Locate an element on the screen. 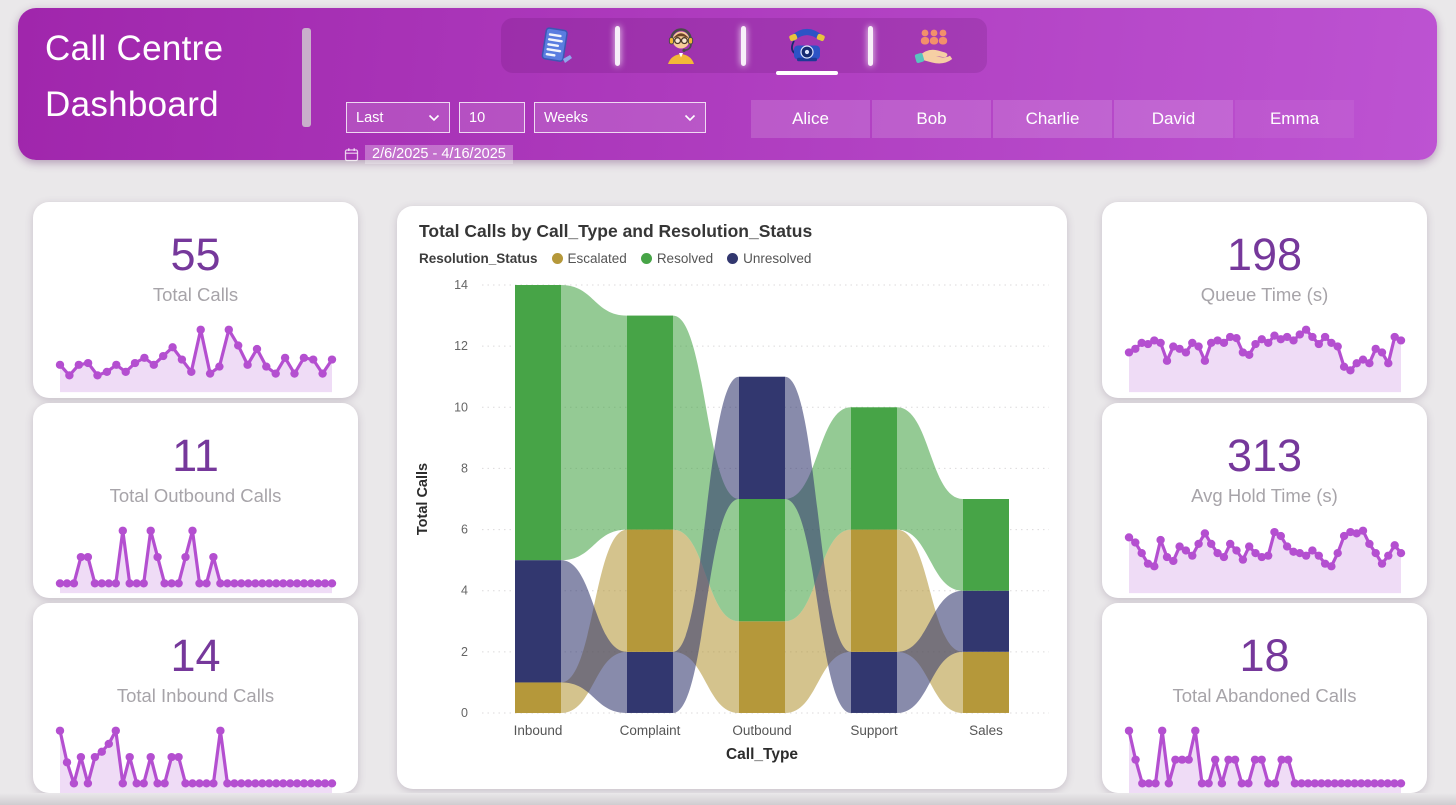  agent-button-alice: Alice is located at coordinates (810, 119).